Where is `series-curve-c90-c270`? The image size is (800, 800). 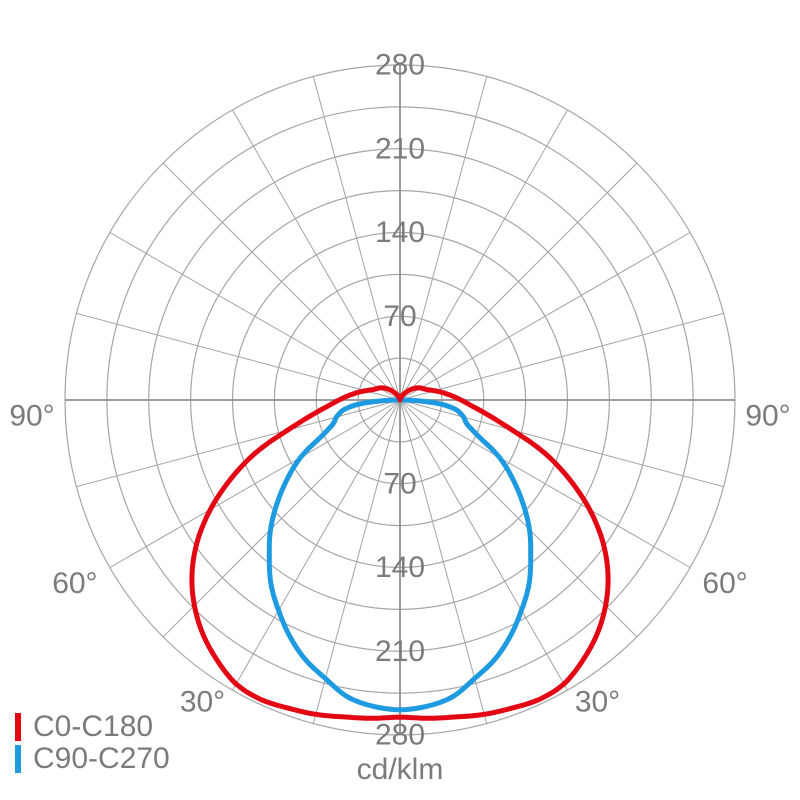 series-curve-c90-c270 is located at coordinates (400, 555).